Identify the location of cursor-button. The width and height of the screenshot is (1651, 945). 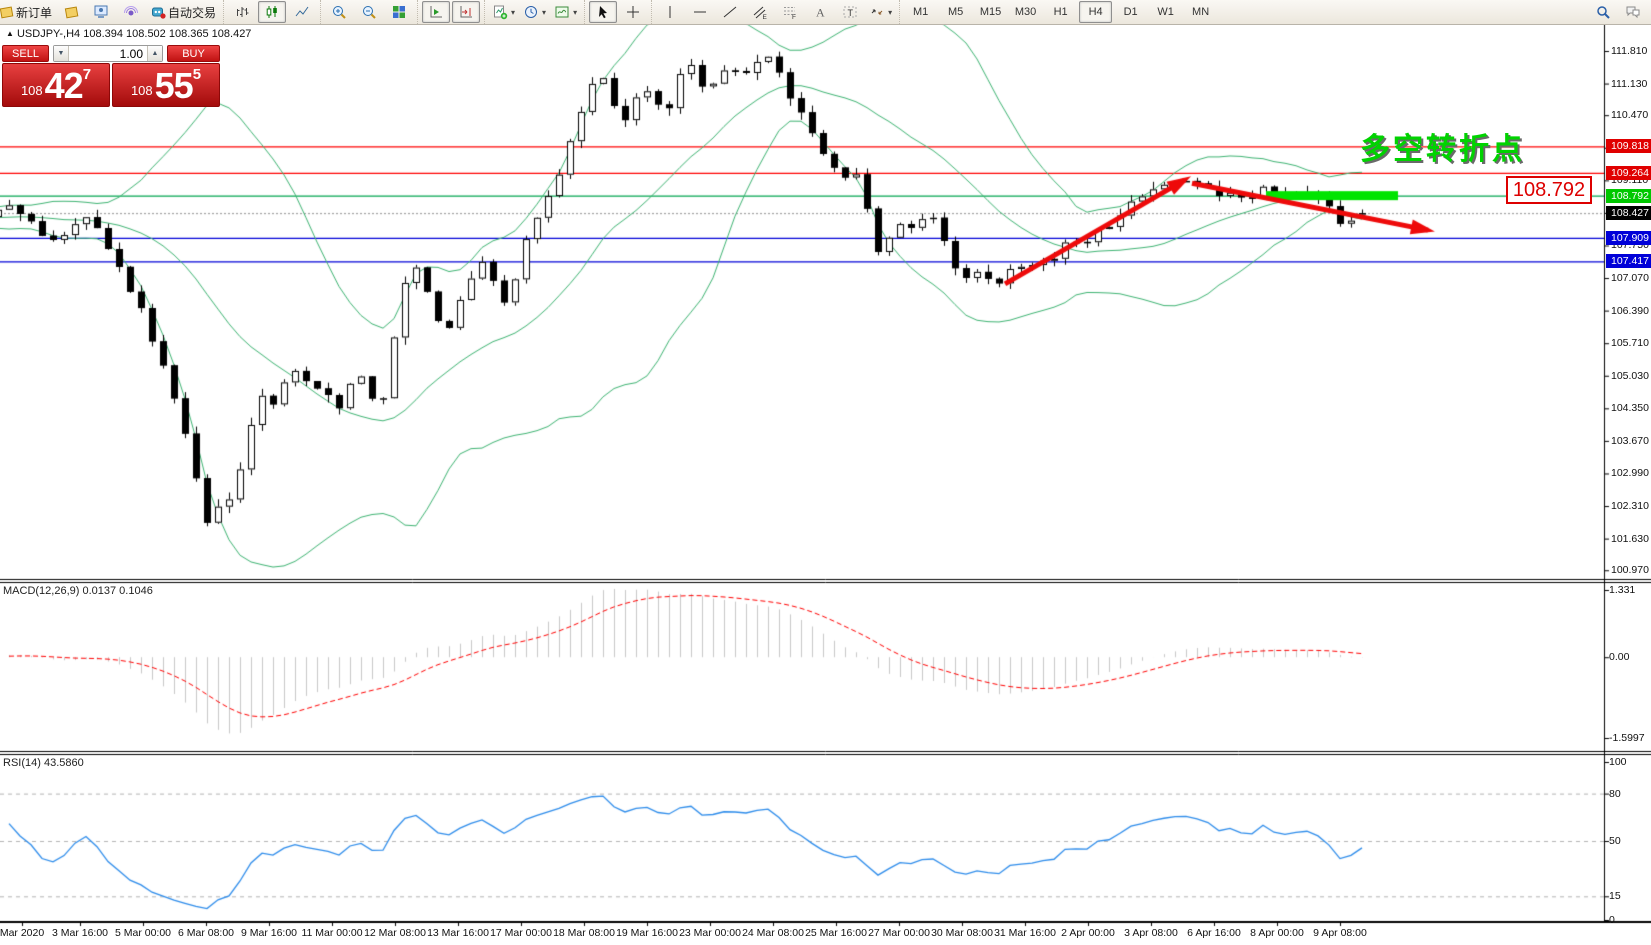
(603, 12).